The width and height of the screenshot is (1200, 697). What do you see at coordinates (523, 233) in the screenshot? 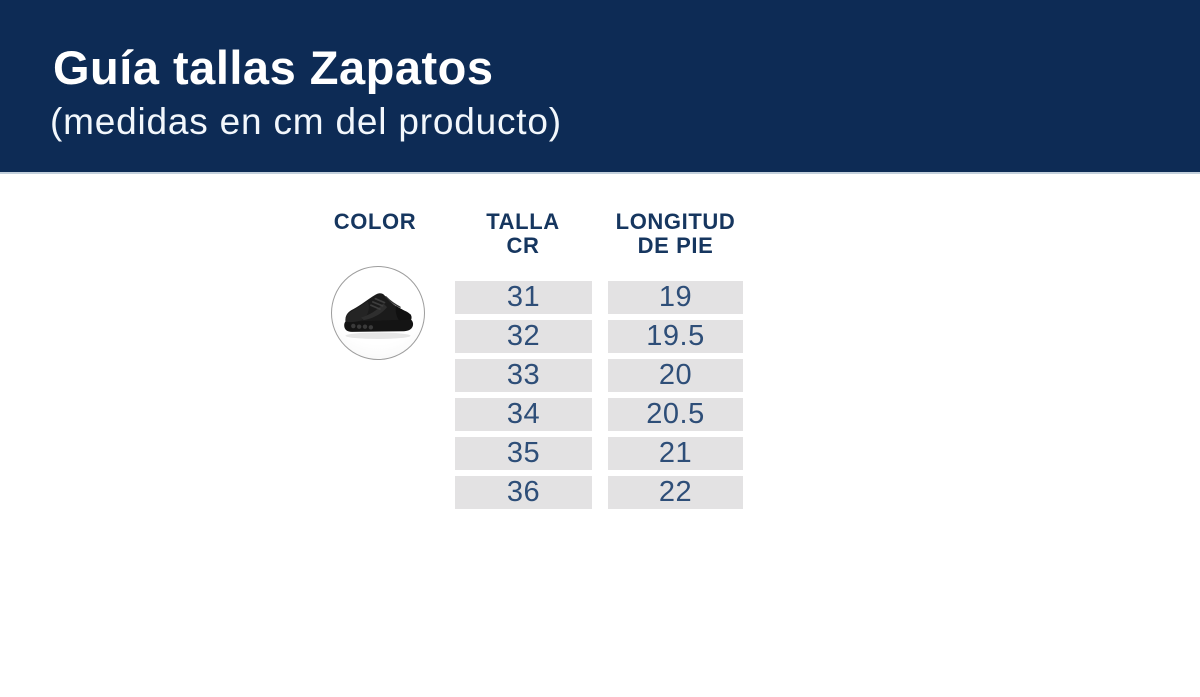
I see `column-header-talla-cr: TALLA CR` at bounding box center [523, 233].